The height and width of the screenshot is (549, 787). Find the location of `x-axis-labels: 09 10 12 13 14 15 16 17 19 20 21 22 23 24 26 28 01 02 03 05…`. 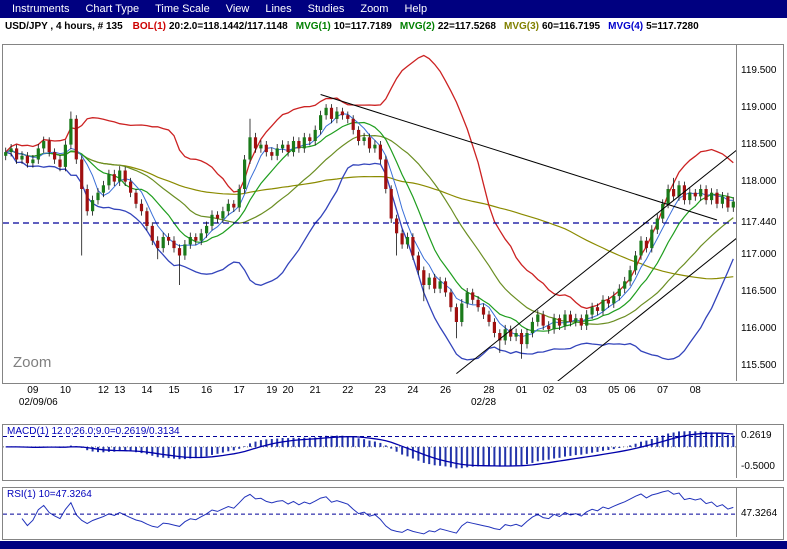

x-axis-labels: 09 10 12 13 14 15 16 17 19 20 21 22 23 24 26 28 01 02 03 05… is located at coordinates (393, 391).